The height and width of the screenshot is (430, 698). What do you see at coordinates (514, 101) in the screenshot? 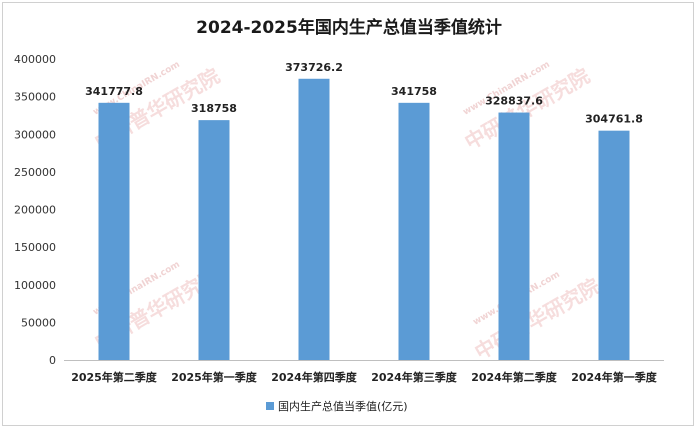
I see `data-label: 328837.6` at bounding box center [514, 101].